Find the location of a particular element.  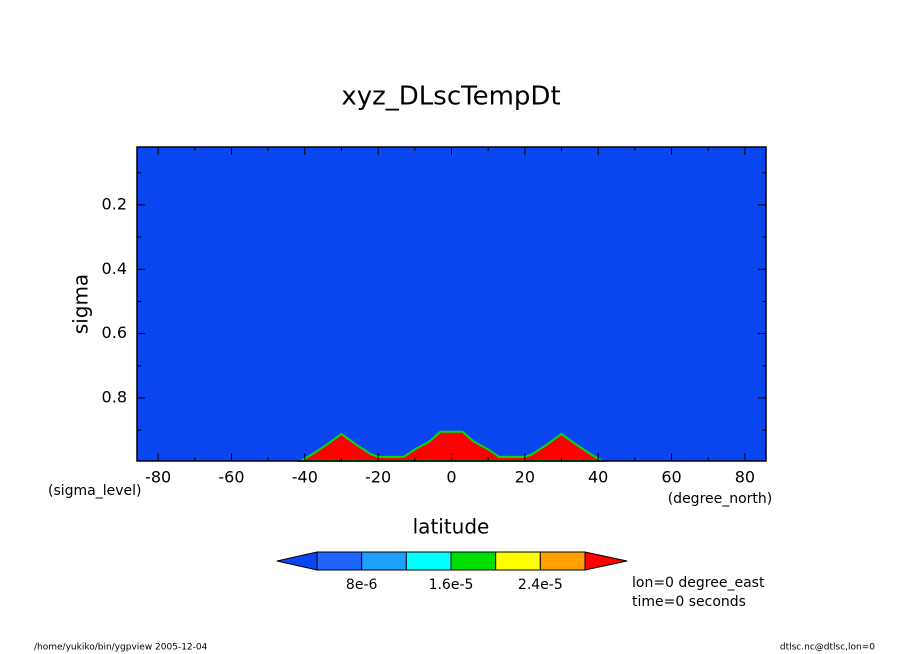

x-tick-label: -20 is located at coordinates (378, 477).